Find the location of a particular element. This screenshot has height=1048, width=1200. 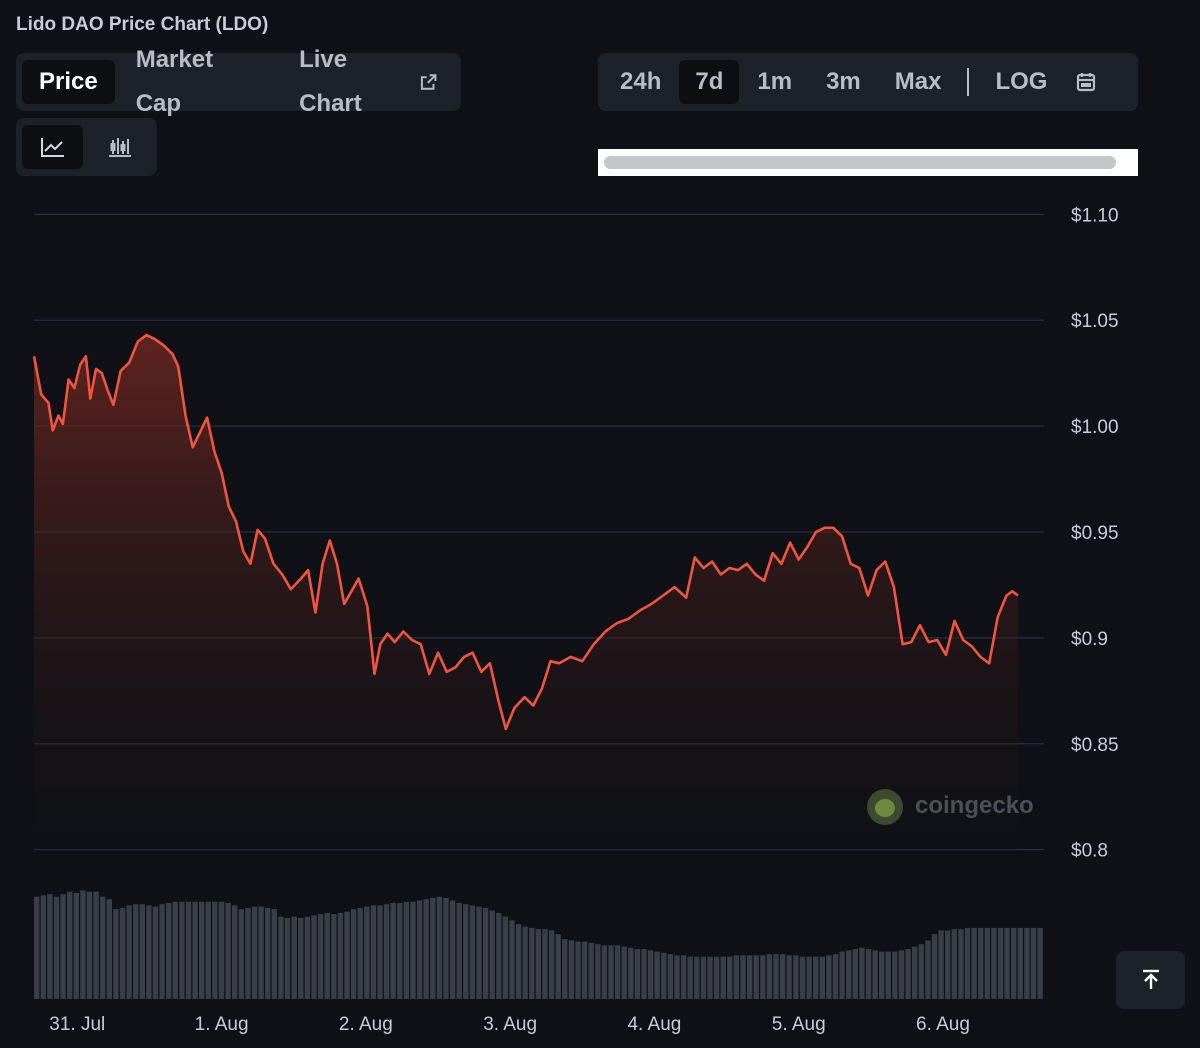

range-divider is located at coordinates (968, 82).